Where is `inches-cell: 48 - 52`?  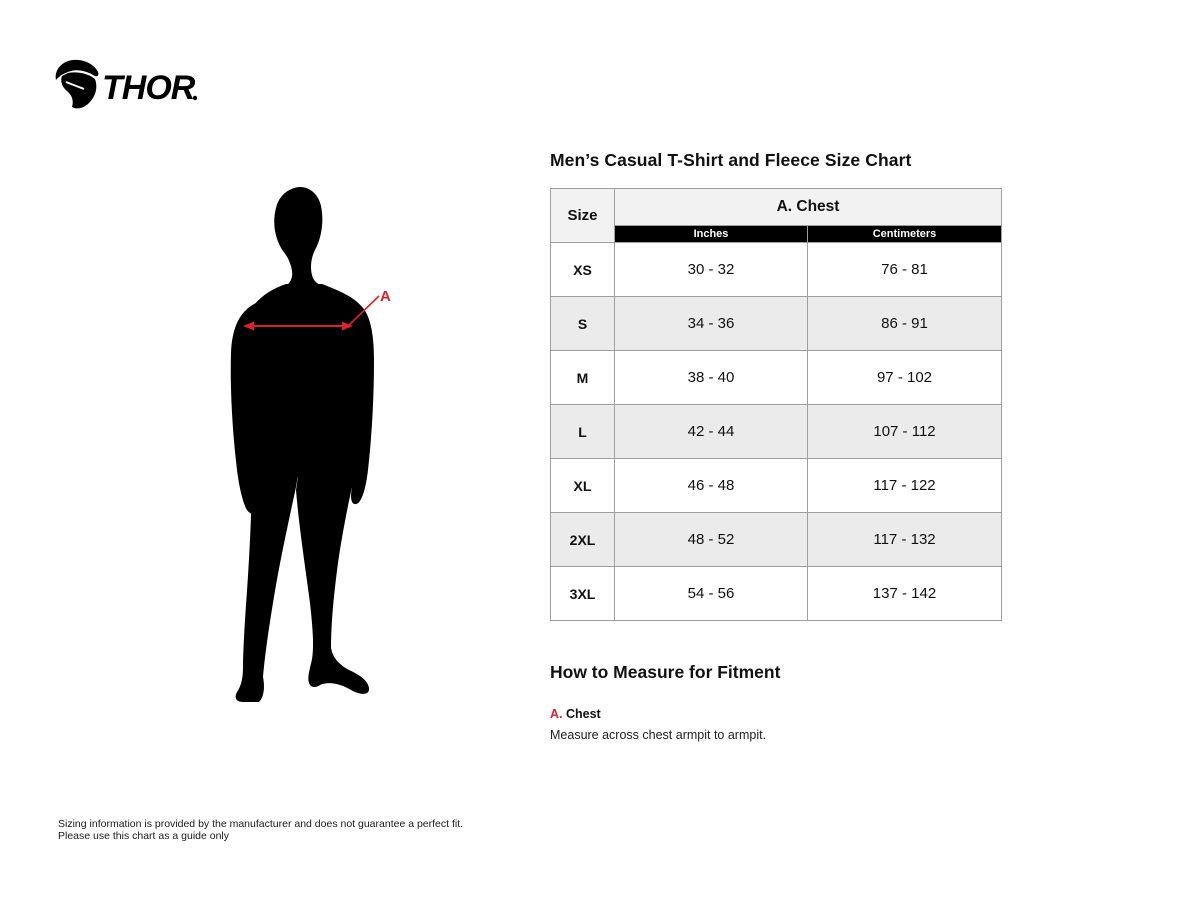 inches-cell: 48 - 52 is located at coordinates (711, 539).